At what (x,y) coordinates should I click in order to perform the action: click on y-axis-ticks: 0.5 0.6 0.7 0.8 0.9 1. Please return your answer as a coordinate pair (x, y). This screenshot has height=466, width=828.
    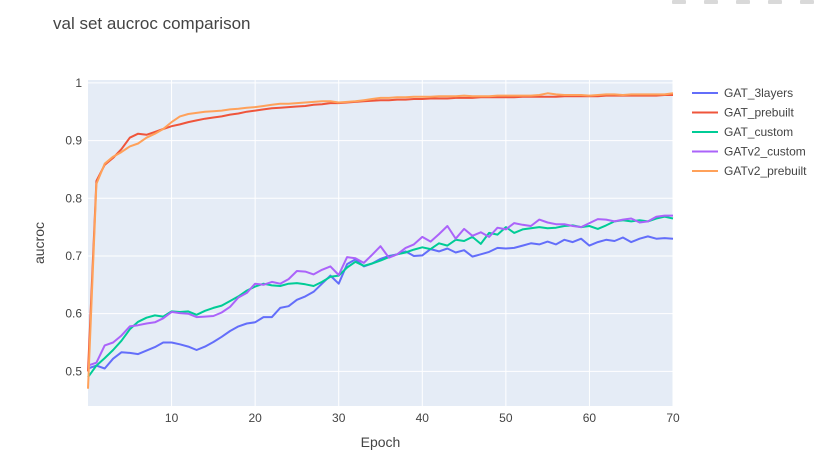
    Looking at the image, I should click on (73, 227).